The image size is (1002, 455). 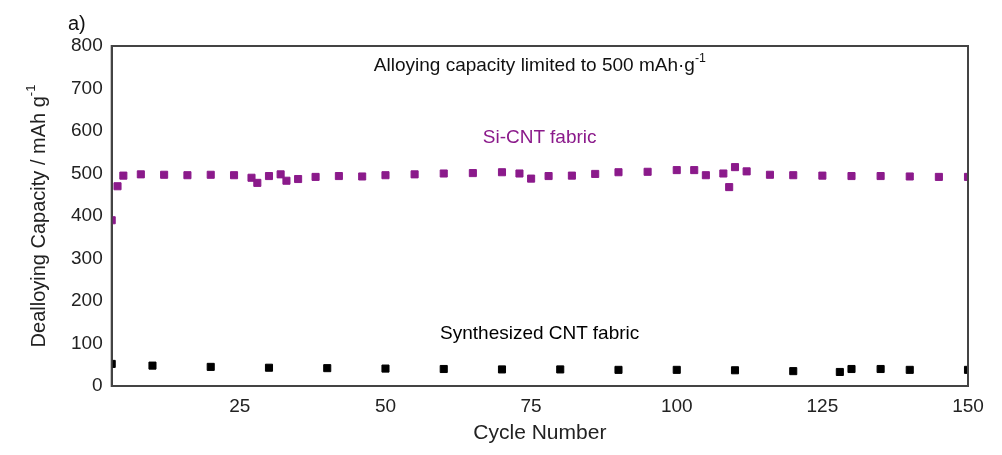 I want to click on x-tick-label: 125, so click(x=822, y=405).